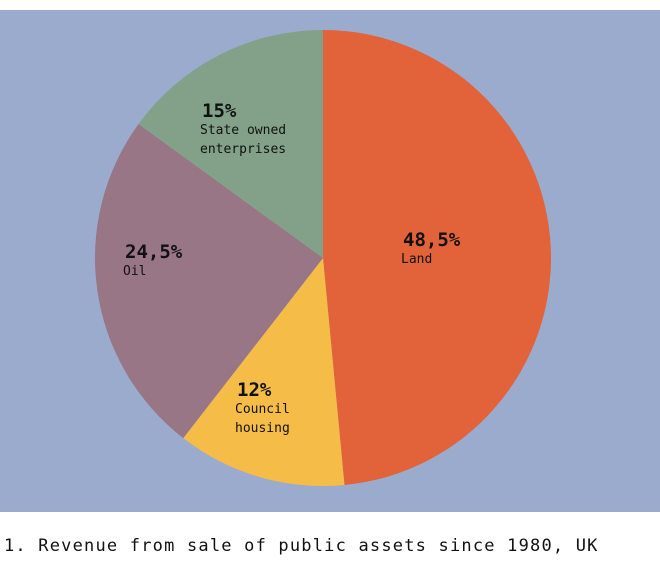 The image size is (660, 567). What do you see at coordinates (243, 149) in the screenshot?
I see `slice-name-label-3-1: enterprises` at bounding box center [243, 149].